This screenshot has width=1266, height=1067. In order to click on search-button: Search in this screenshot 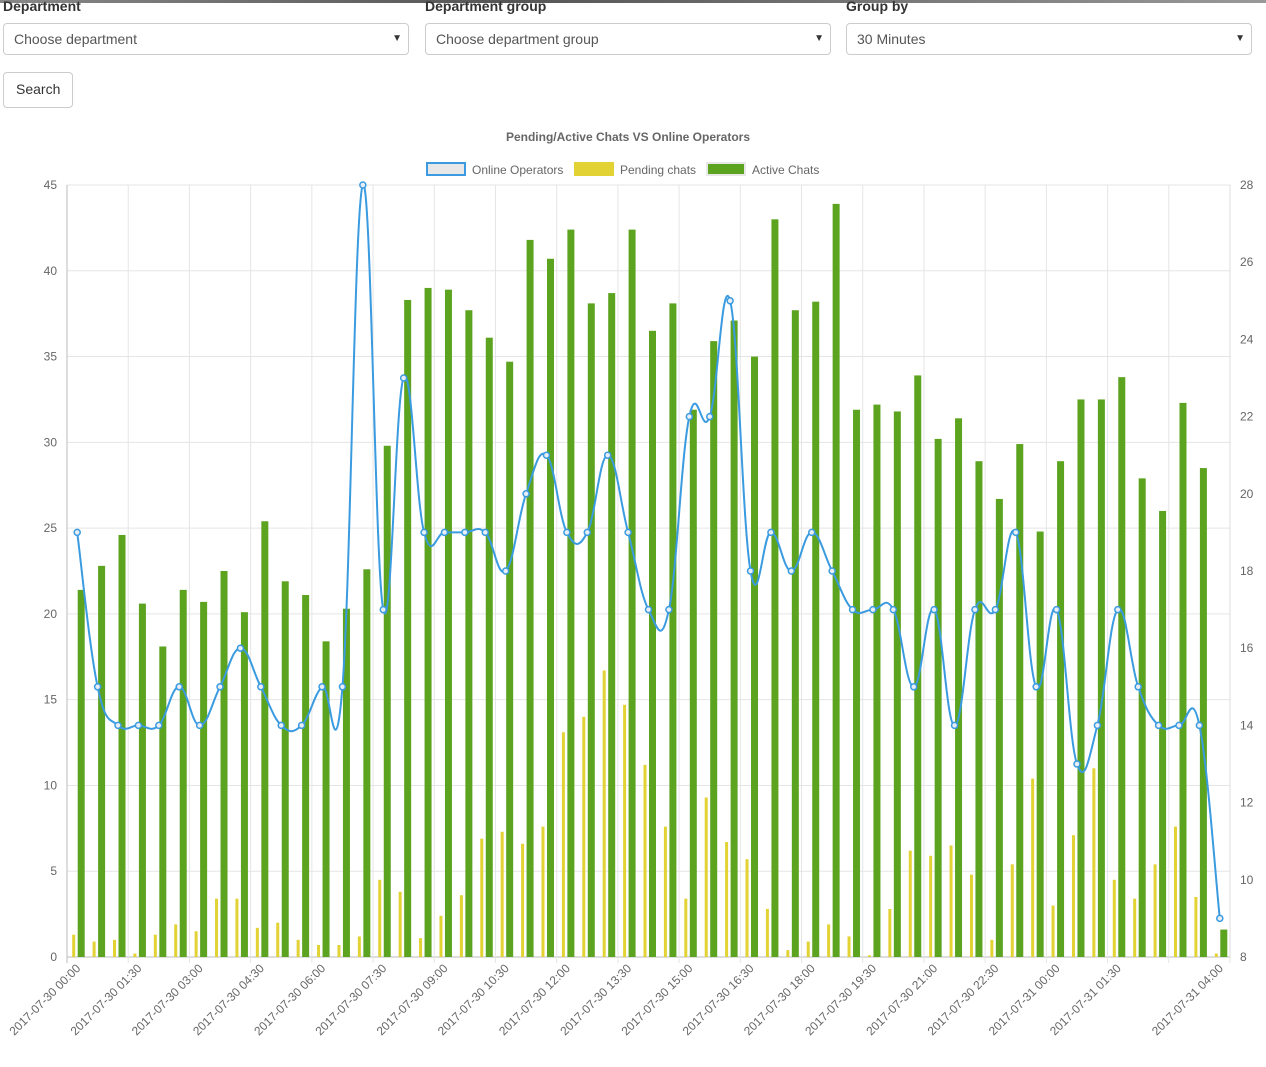, I will do `click(38, 90)`.